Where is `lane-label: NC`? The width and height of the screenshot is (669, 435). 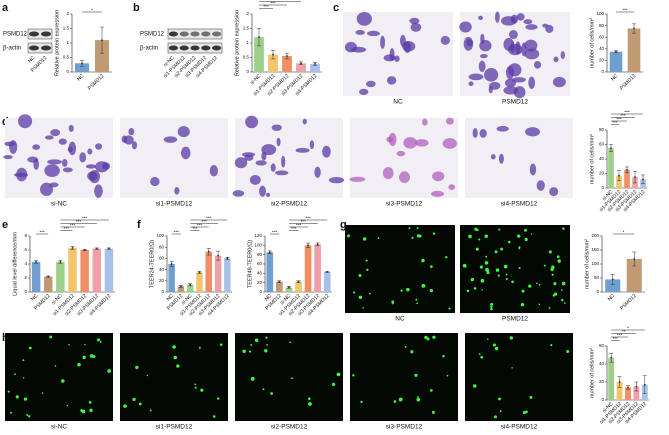 lane-label: NC is located at coordinates (32, 60).